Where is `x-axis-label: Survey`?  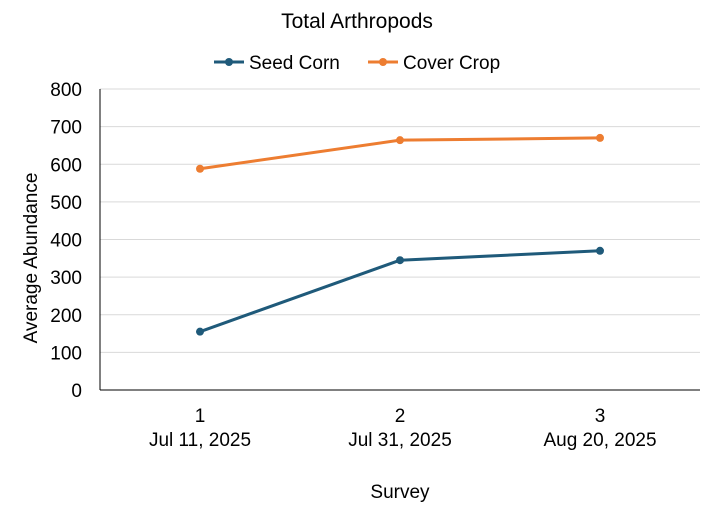
x-axis-label: Survey is located at coordinates (400, 492).